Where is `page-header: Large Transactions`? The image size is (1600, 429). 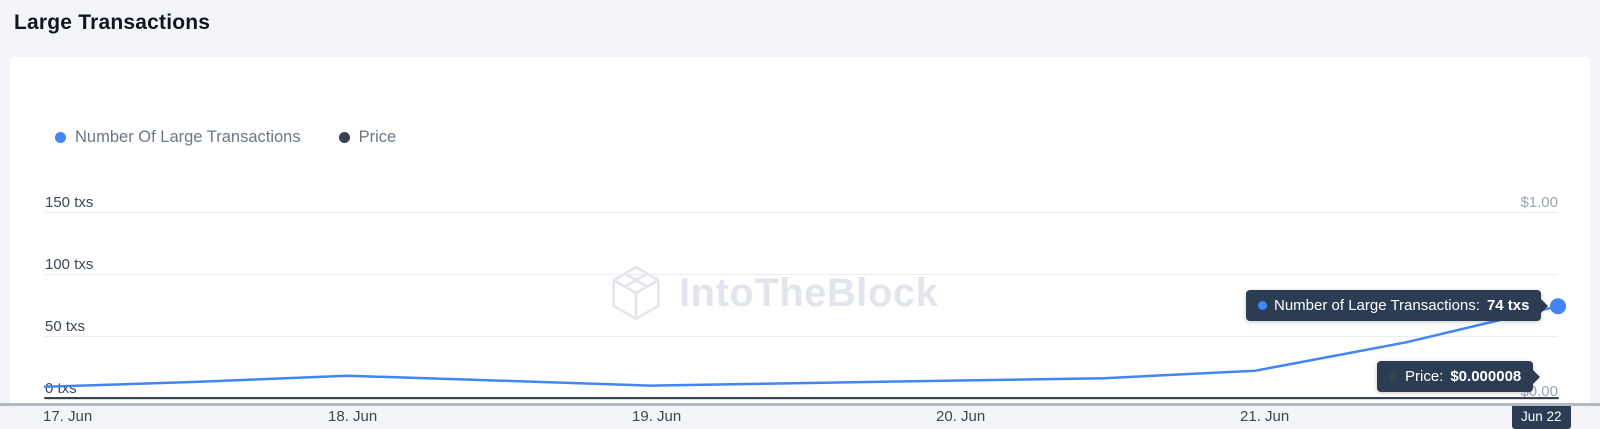
page-header: Large Transactions is located at coordinates (800, 28).